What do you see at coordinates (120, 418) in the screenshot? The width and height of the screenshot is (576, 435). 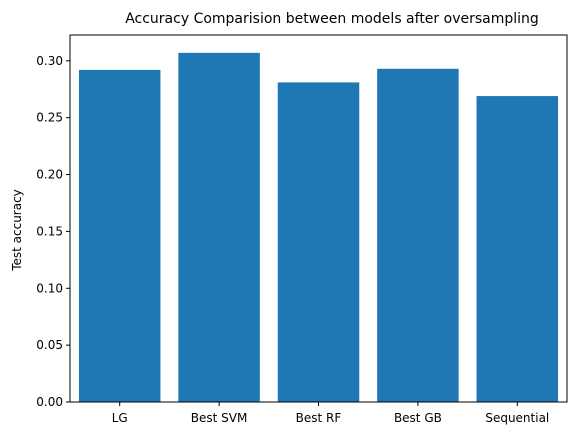 I see `x-tick-label: LG` at bounding box center [120, 418].